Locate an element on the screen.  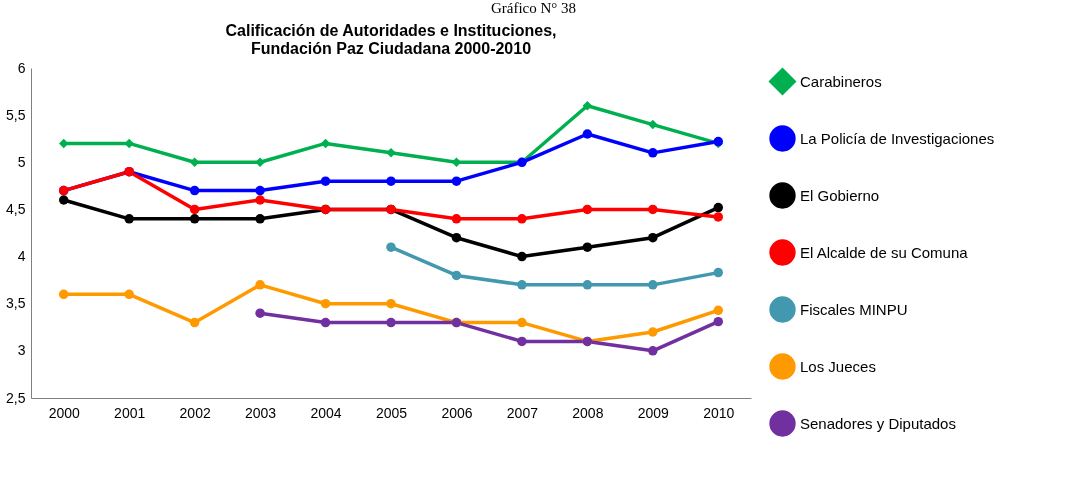
y-tick-label: 3 is located at coordinates (21, 350).